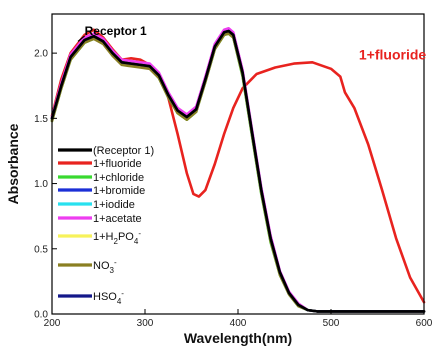  I want to click on legend-label-3: 1+bromide, so click(119, 191).